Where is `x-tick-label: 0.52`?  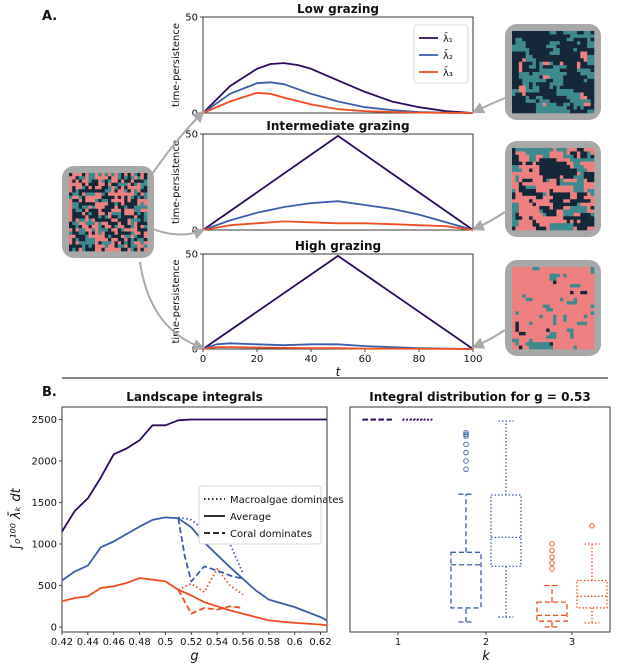
x-tick-label: 0.52 is located at coordinates (191, 642).